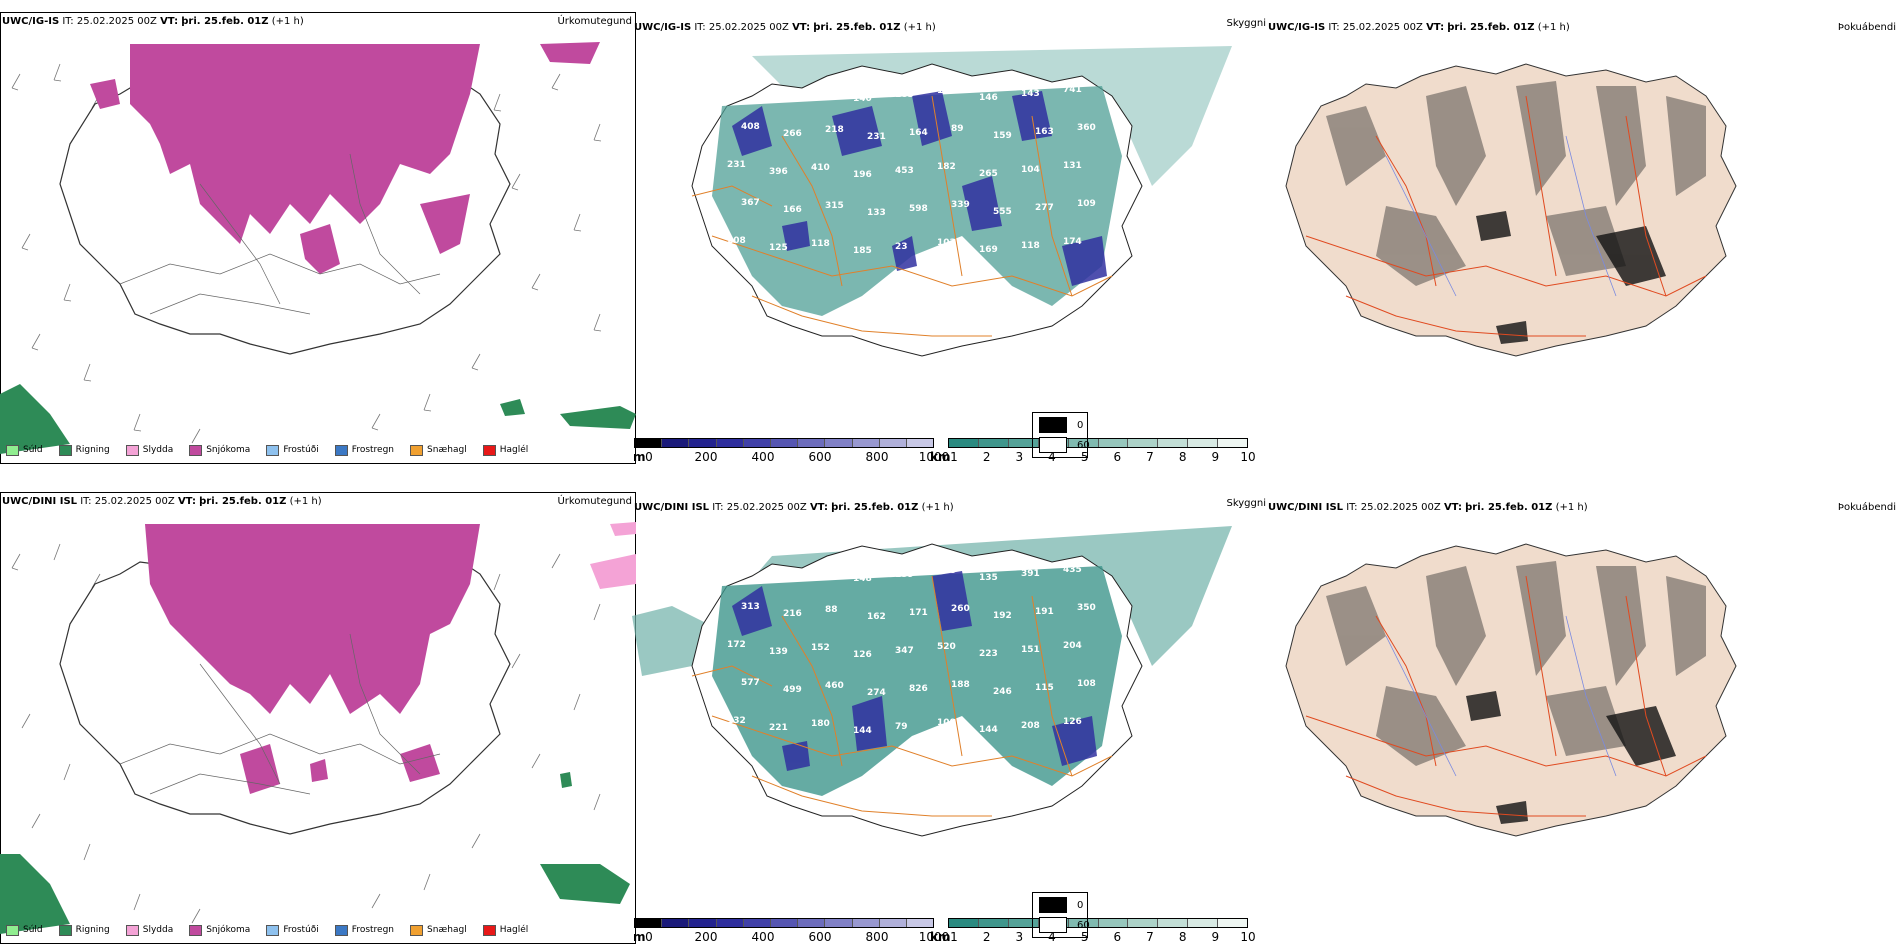 This screenshot has height=950, width=1900. What do you see at coordinates (1002, 212) in the screenshot?
I see `cloud-base-label: 555` at bounding box center [1002, 212].